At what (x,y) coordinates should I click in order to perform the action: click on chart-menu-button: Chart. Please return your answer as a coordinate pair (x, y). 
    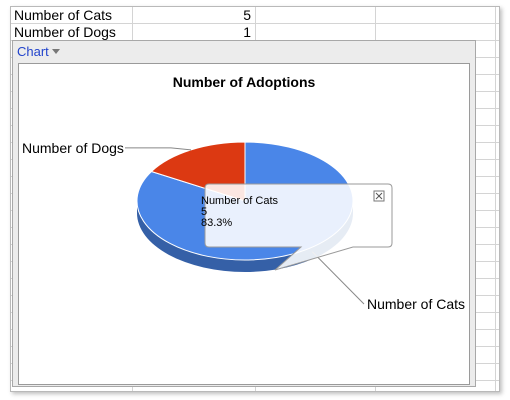
    Looking at the image, I should click on (38, 52).